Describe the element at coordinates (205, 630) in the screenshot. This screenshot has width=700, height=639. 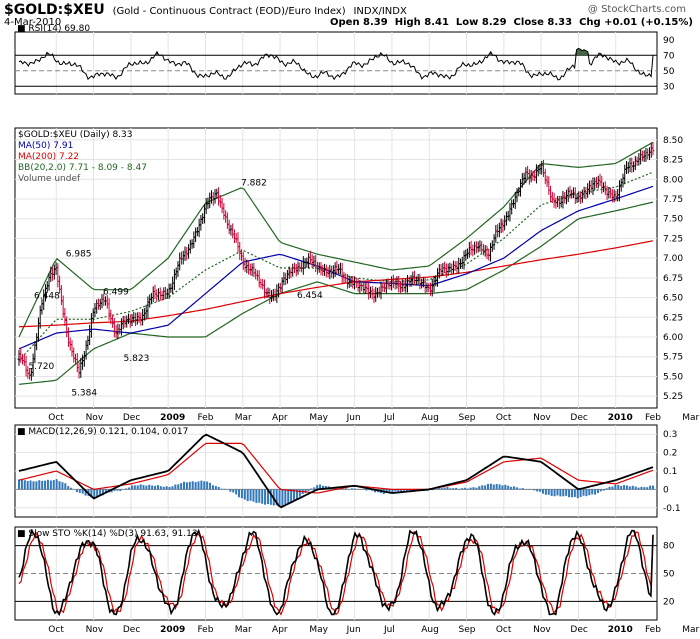
I see `sto-x-label: Feb` at that location.